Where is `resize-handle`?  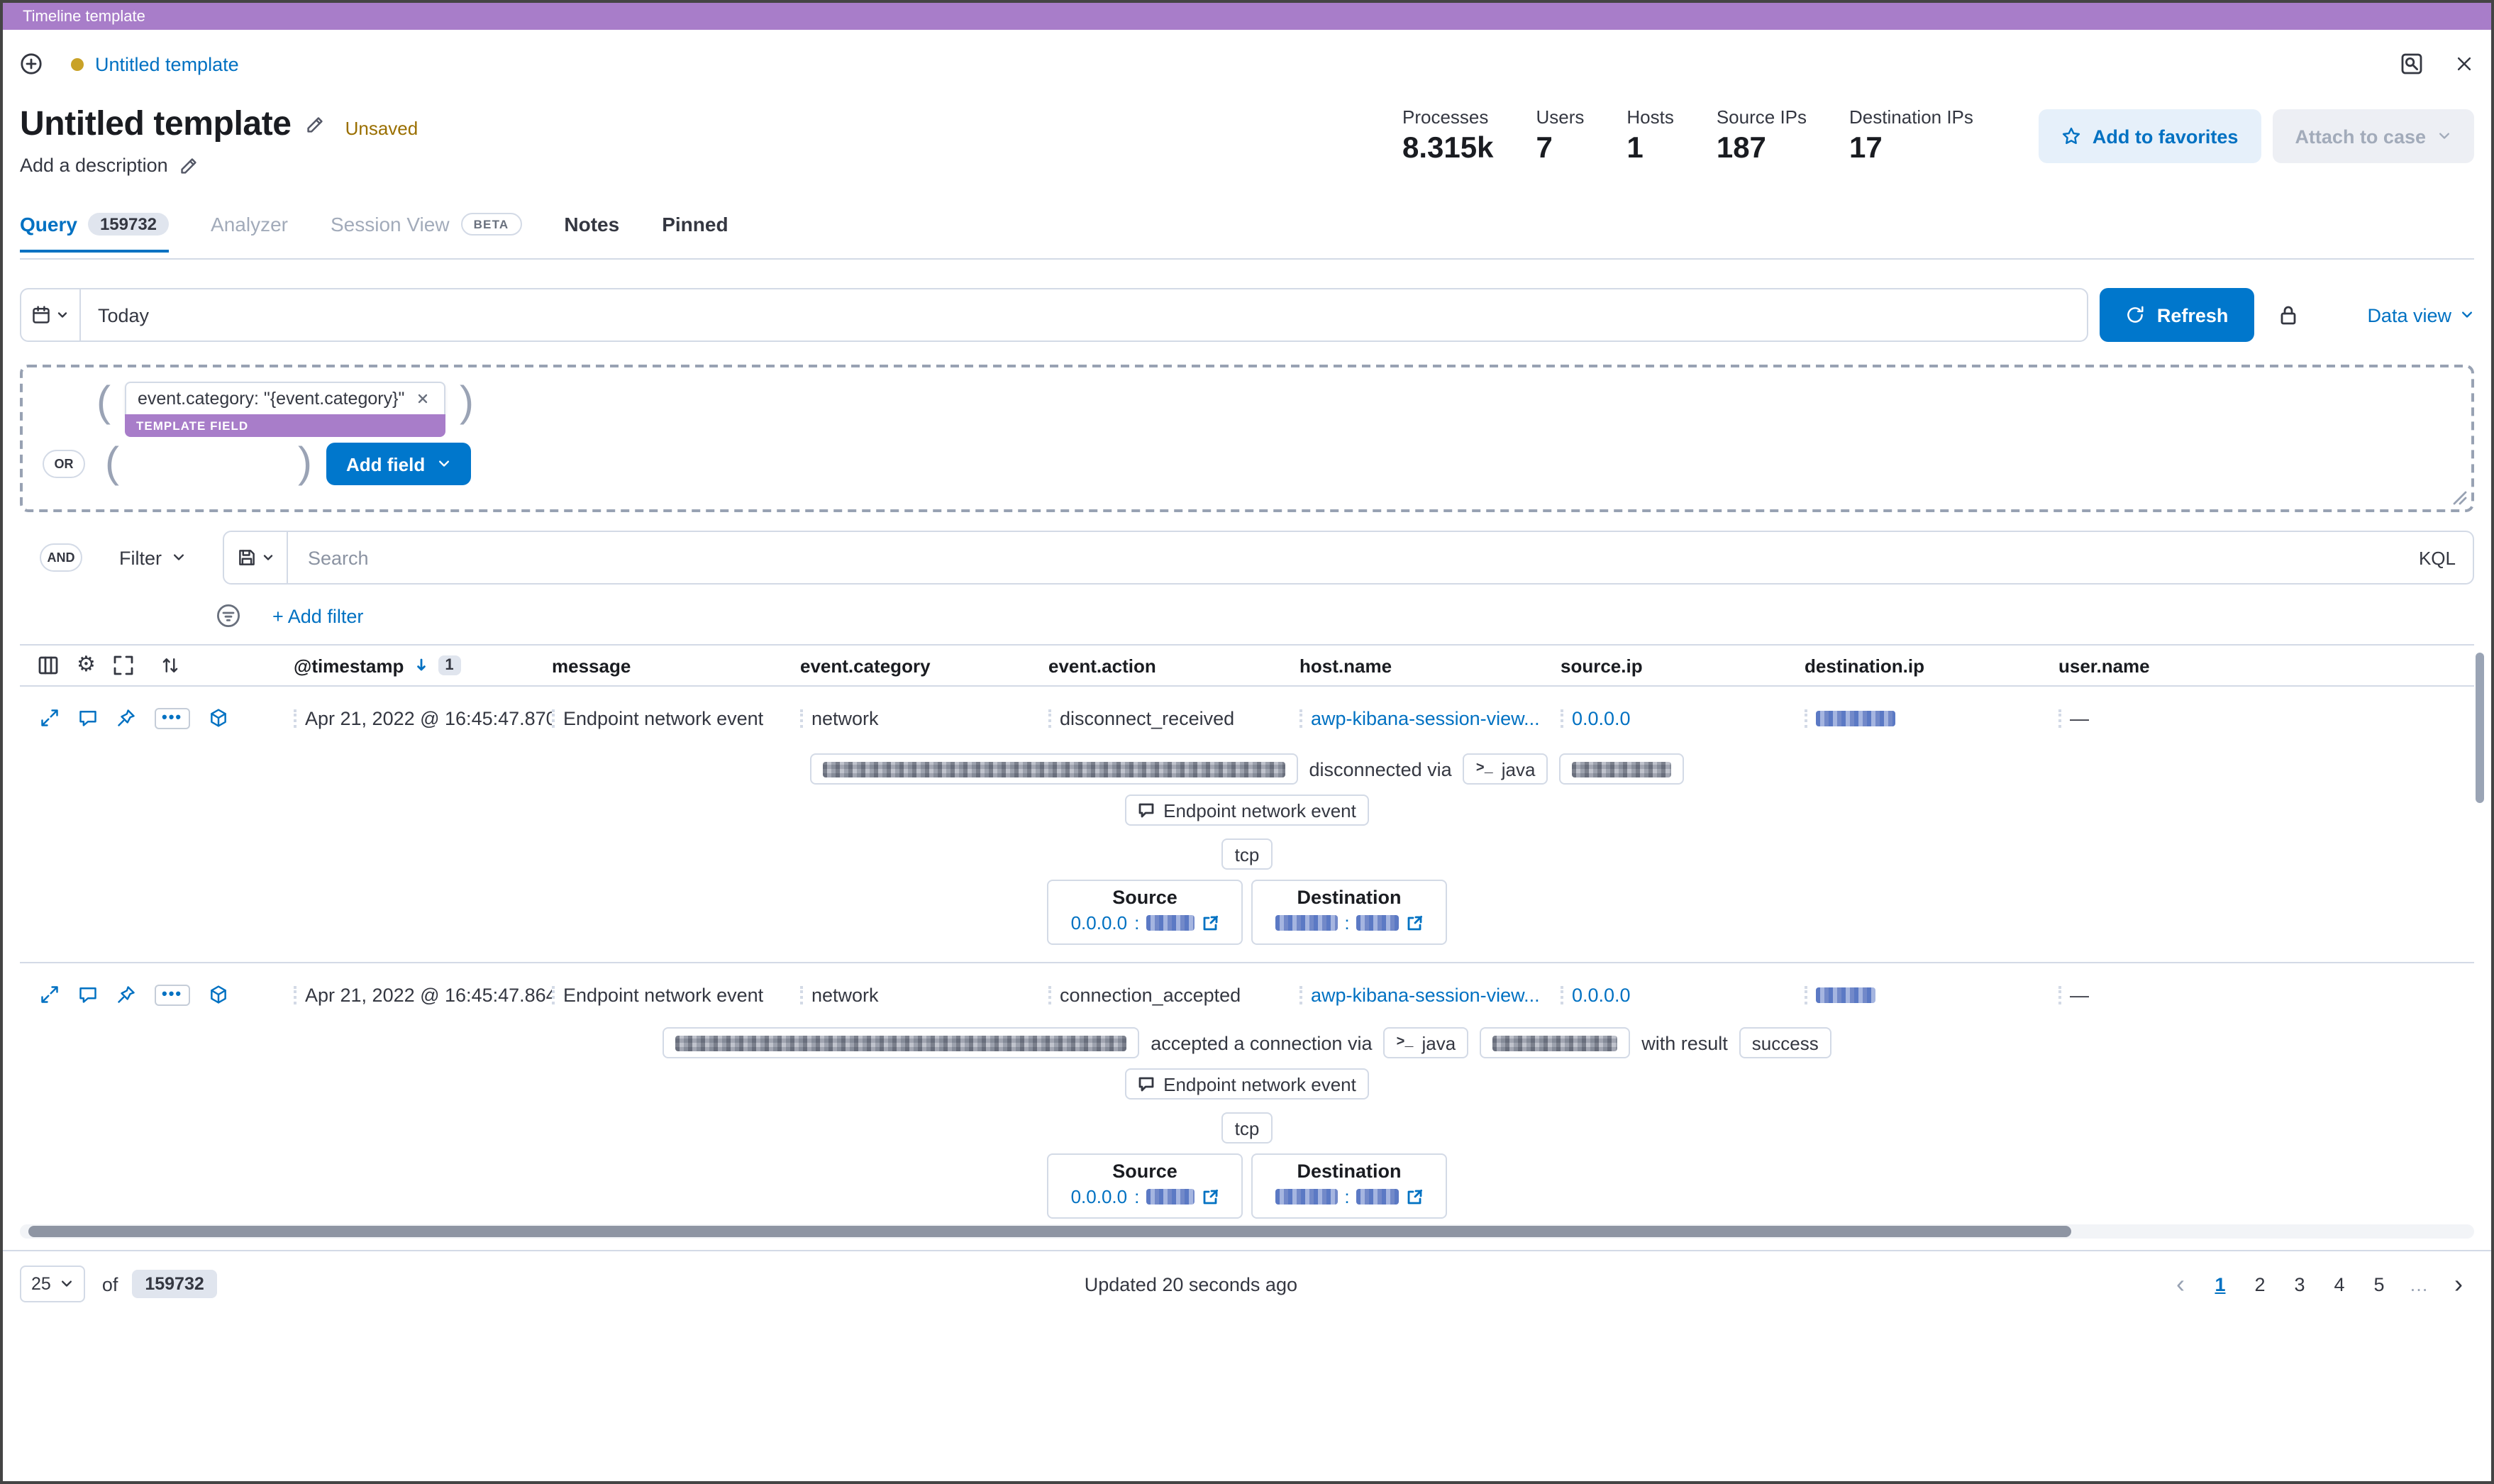
resize-handle is located at coordinates (2458, 496).